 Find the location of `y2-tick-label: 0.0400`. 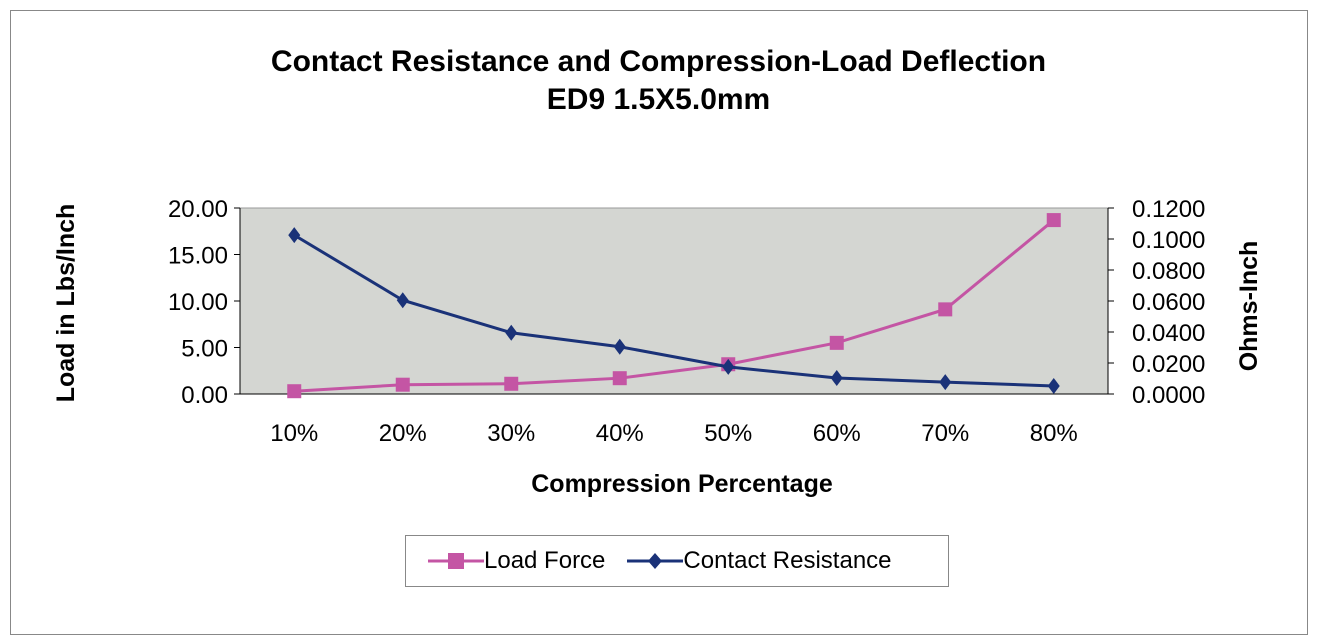

y2-tick-label: 0.0400 is located at coordinates (1168, 333).